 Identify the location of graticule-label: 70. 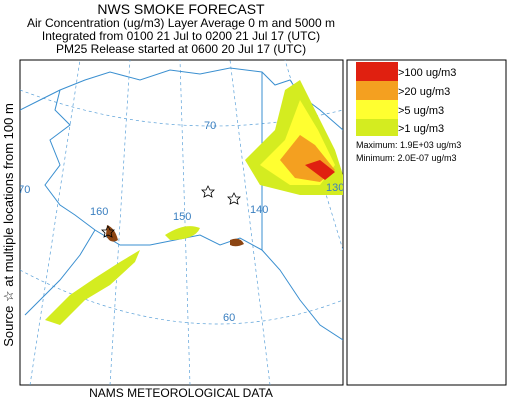
(210, 126).